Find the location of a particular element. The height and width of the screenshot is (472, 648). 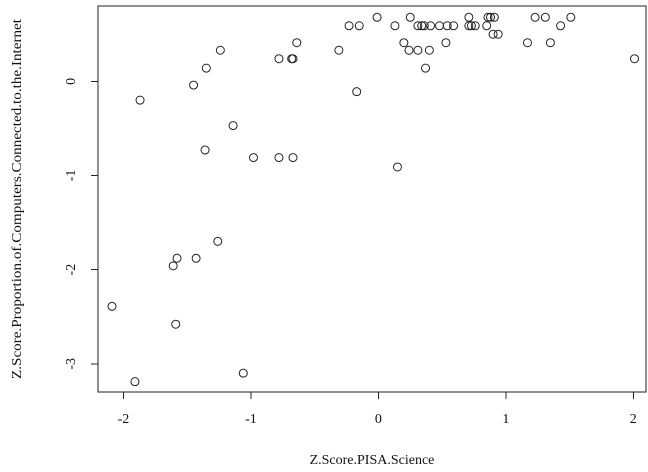

y-tick-label: -3 is located at coordinates (71, 364).